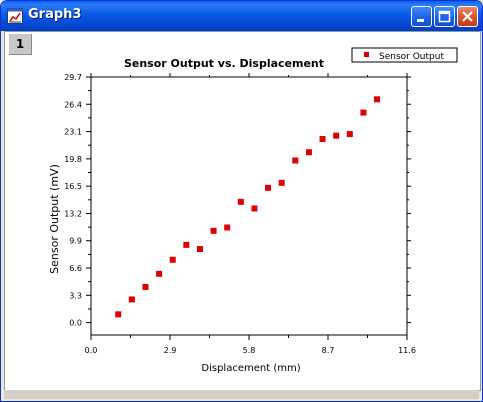  I want to click on minimize-button, so click(421, 16).